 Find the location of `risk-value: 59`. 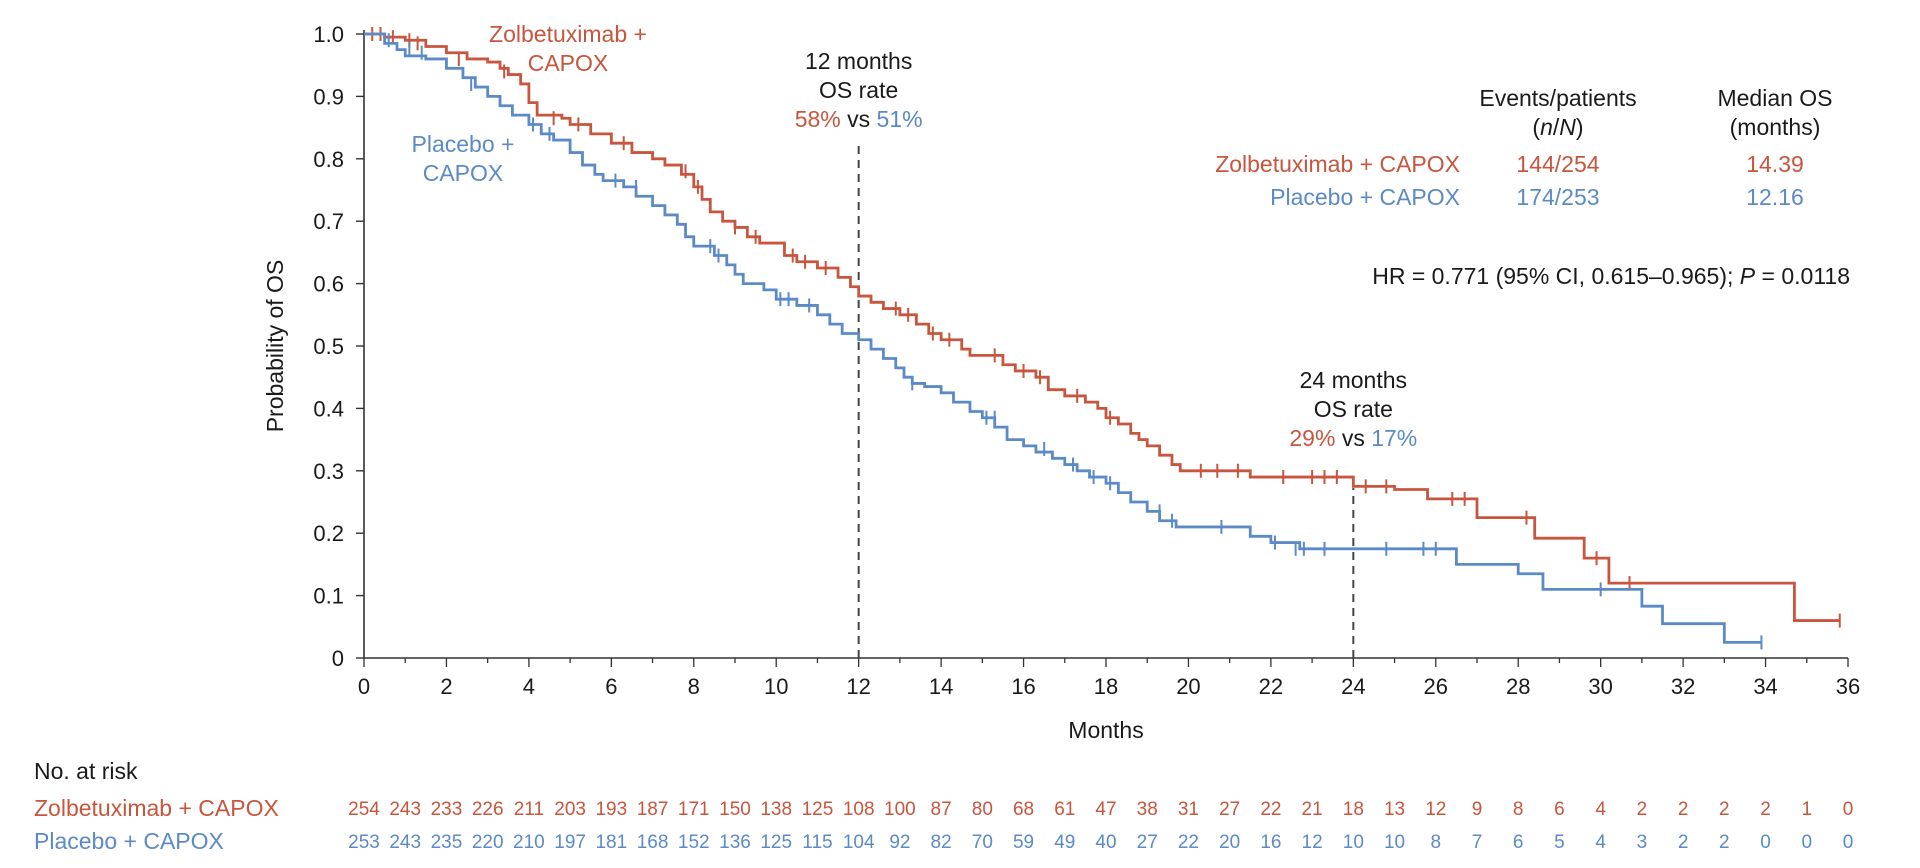

risk-value: 59 is located at coordinates (1023, 842).